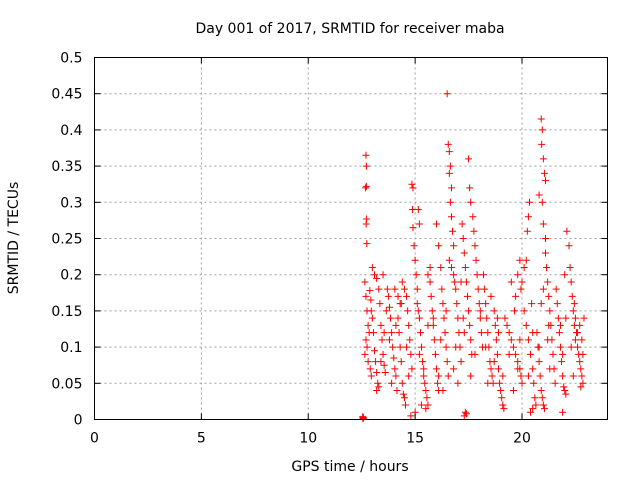  I want to click on x-tick-label: 5, so click(201, 439).